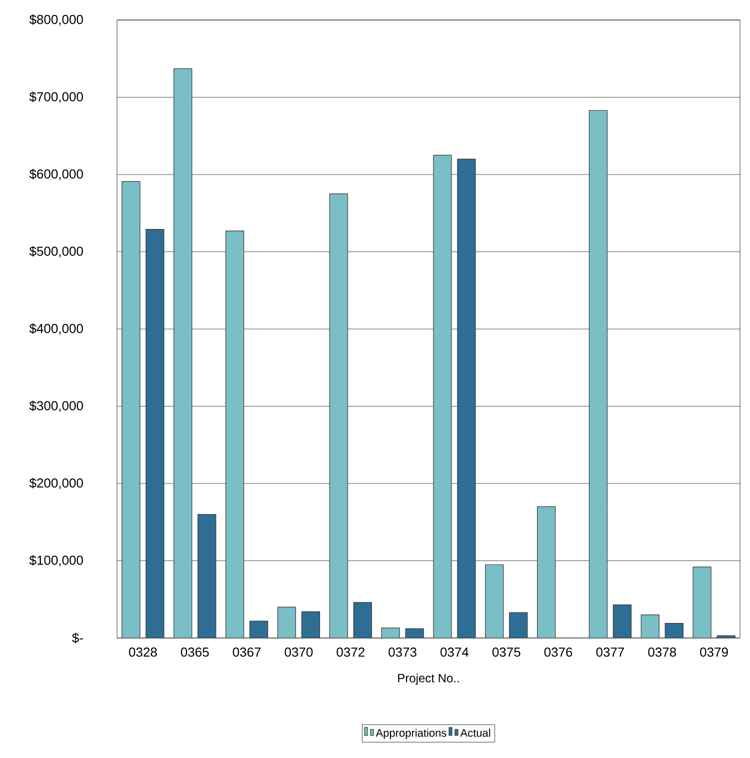 Image resolution: width=750 pixels, height=758 pixels. I want to click on legend-label: Actual, so click(475, 732).